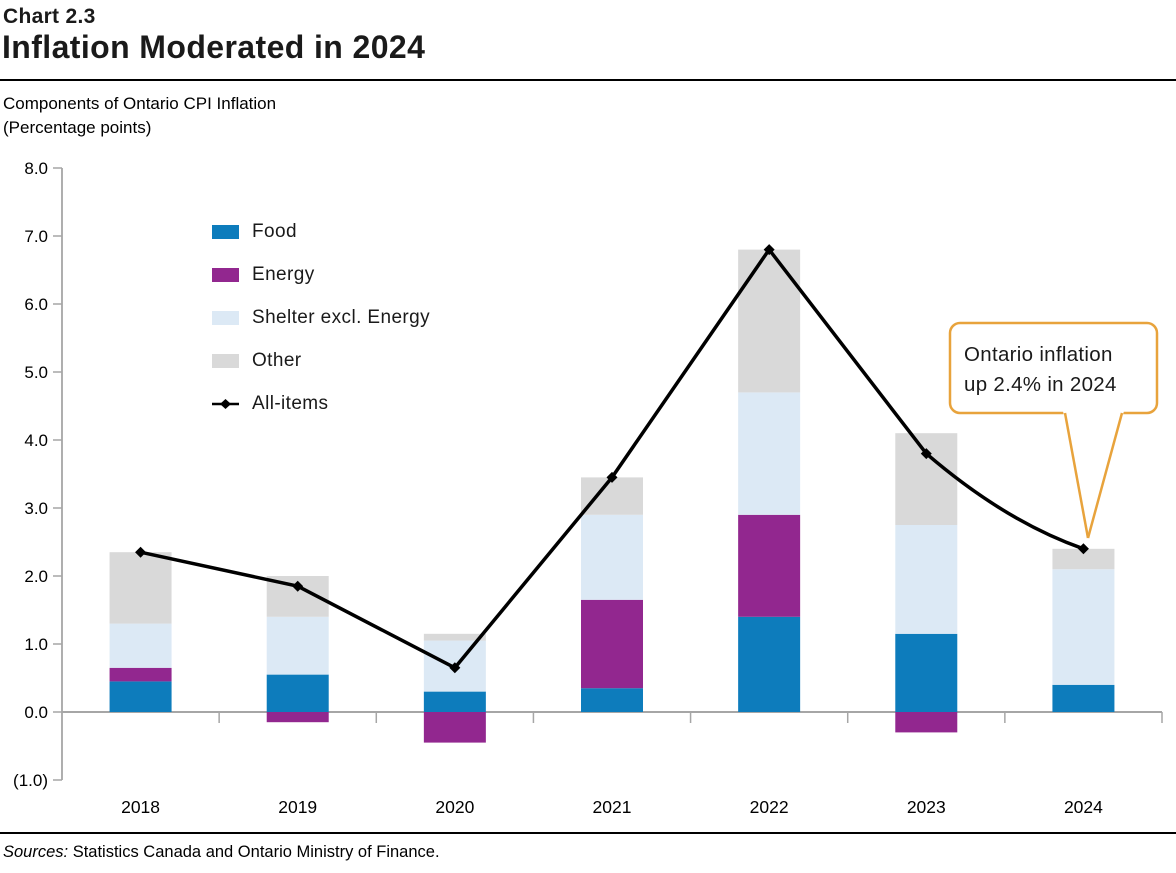 This screenshot has width=1176, height=873. Describe the element at coordinates (36, 440) in the screenshot. I see `y-tick-label: 4.0` at that location.